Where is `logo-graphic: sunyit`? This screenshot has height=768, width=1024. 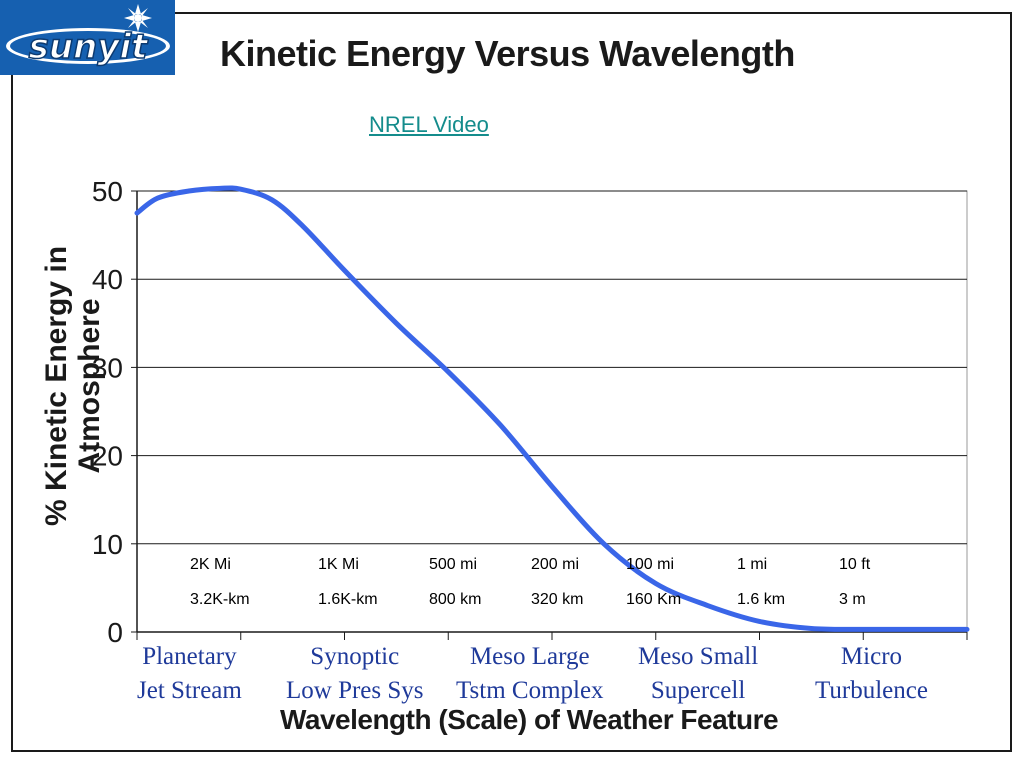 logo-graphic: sunyit is located at coordinates (88, 36).